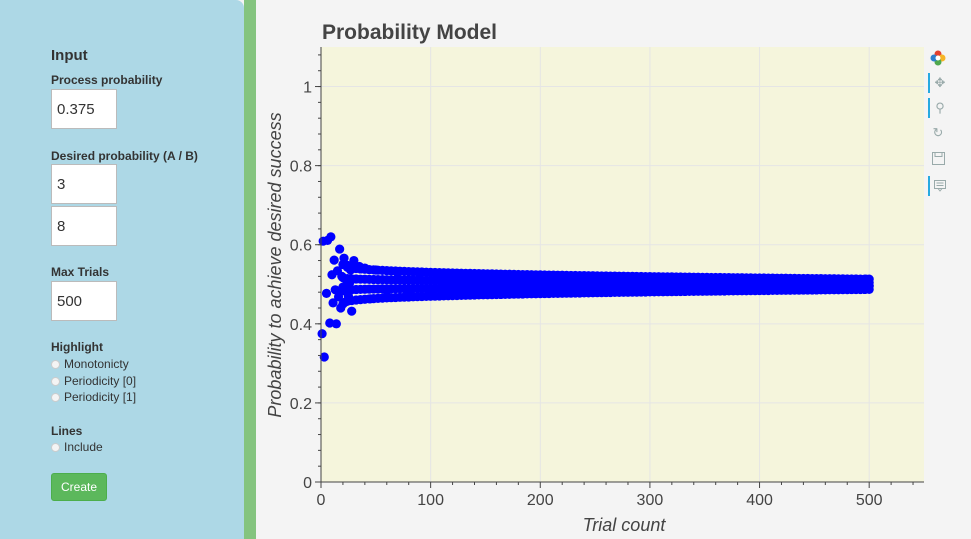  Describe the element at coordinates (83, 447) in the screenshot. I see `option-label: Include` at that location.